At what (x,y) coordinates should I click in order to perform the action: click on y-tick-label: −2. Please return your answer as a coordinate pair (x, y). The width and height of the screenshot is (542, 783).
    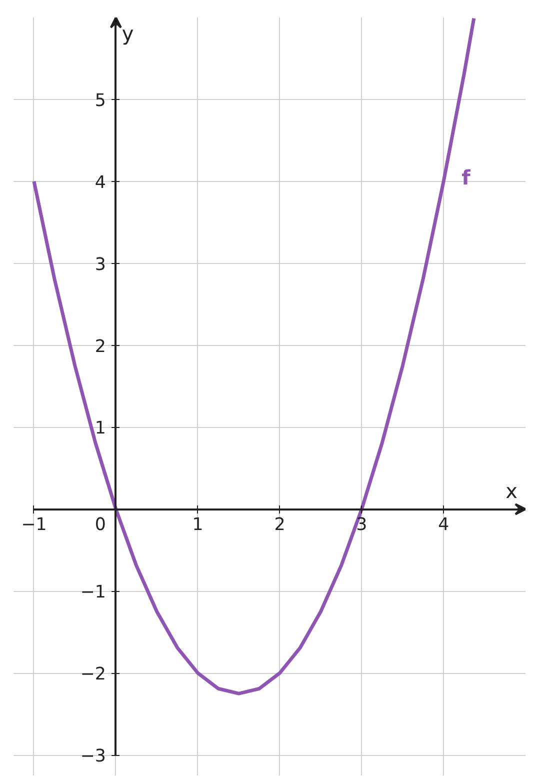
    Looking at the image, I should click on (93, 674).